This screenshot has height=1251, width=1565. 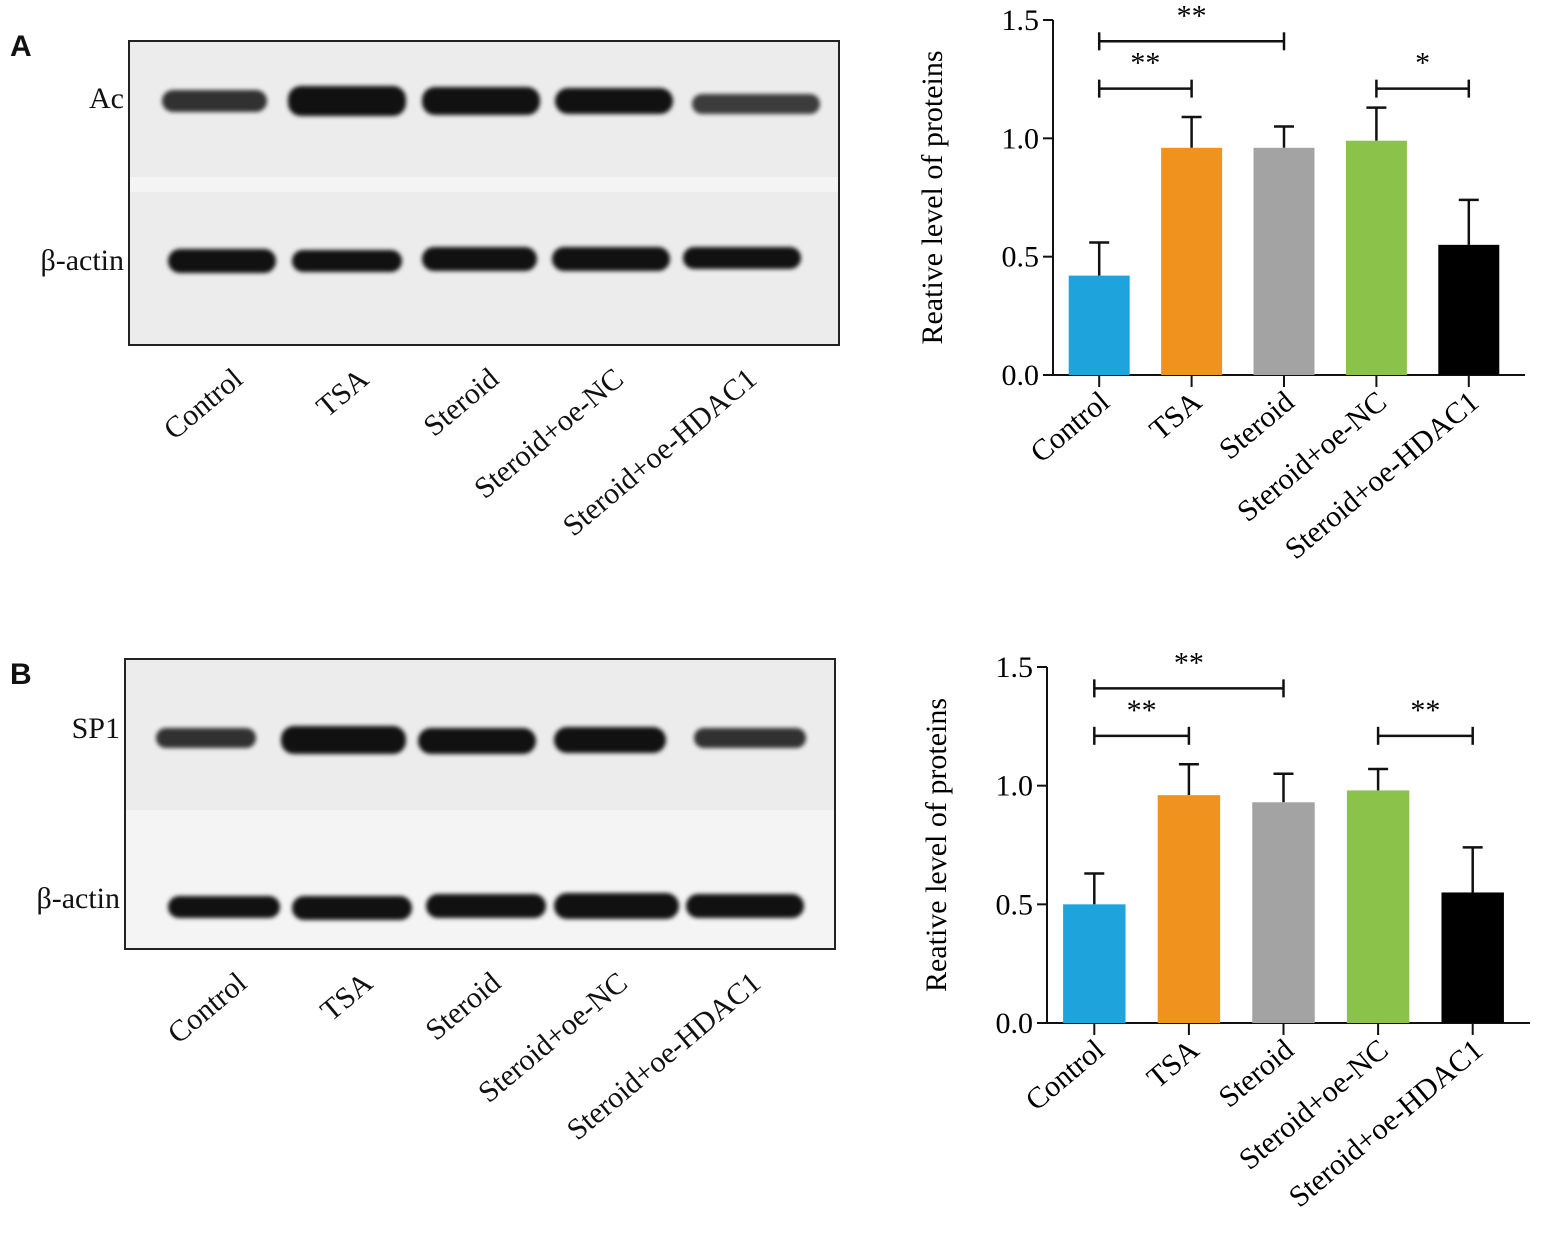 I want to click on panel-letter-b: B, so click(x=21, y=674).